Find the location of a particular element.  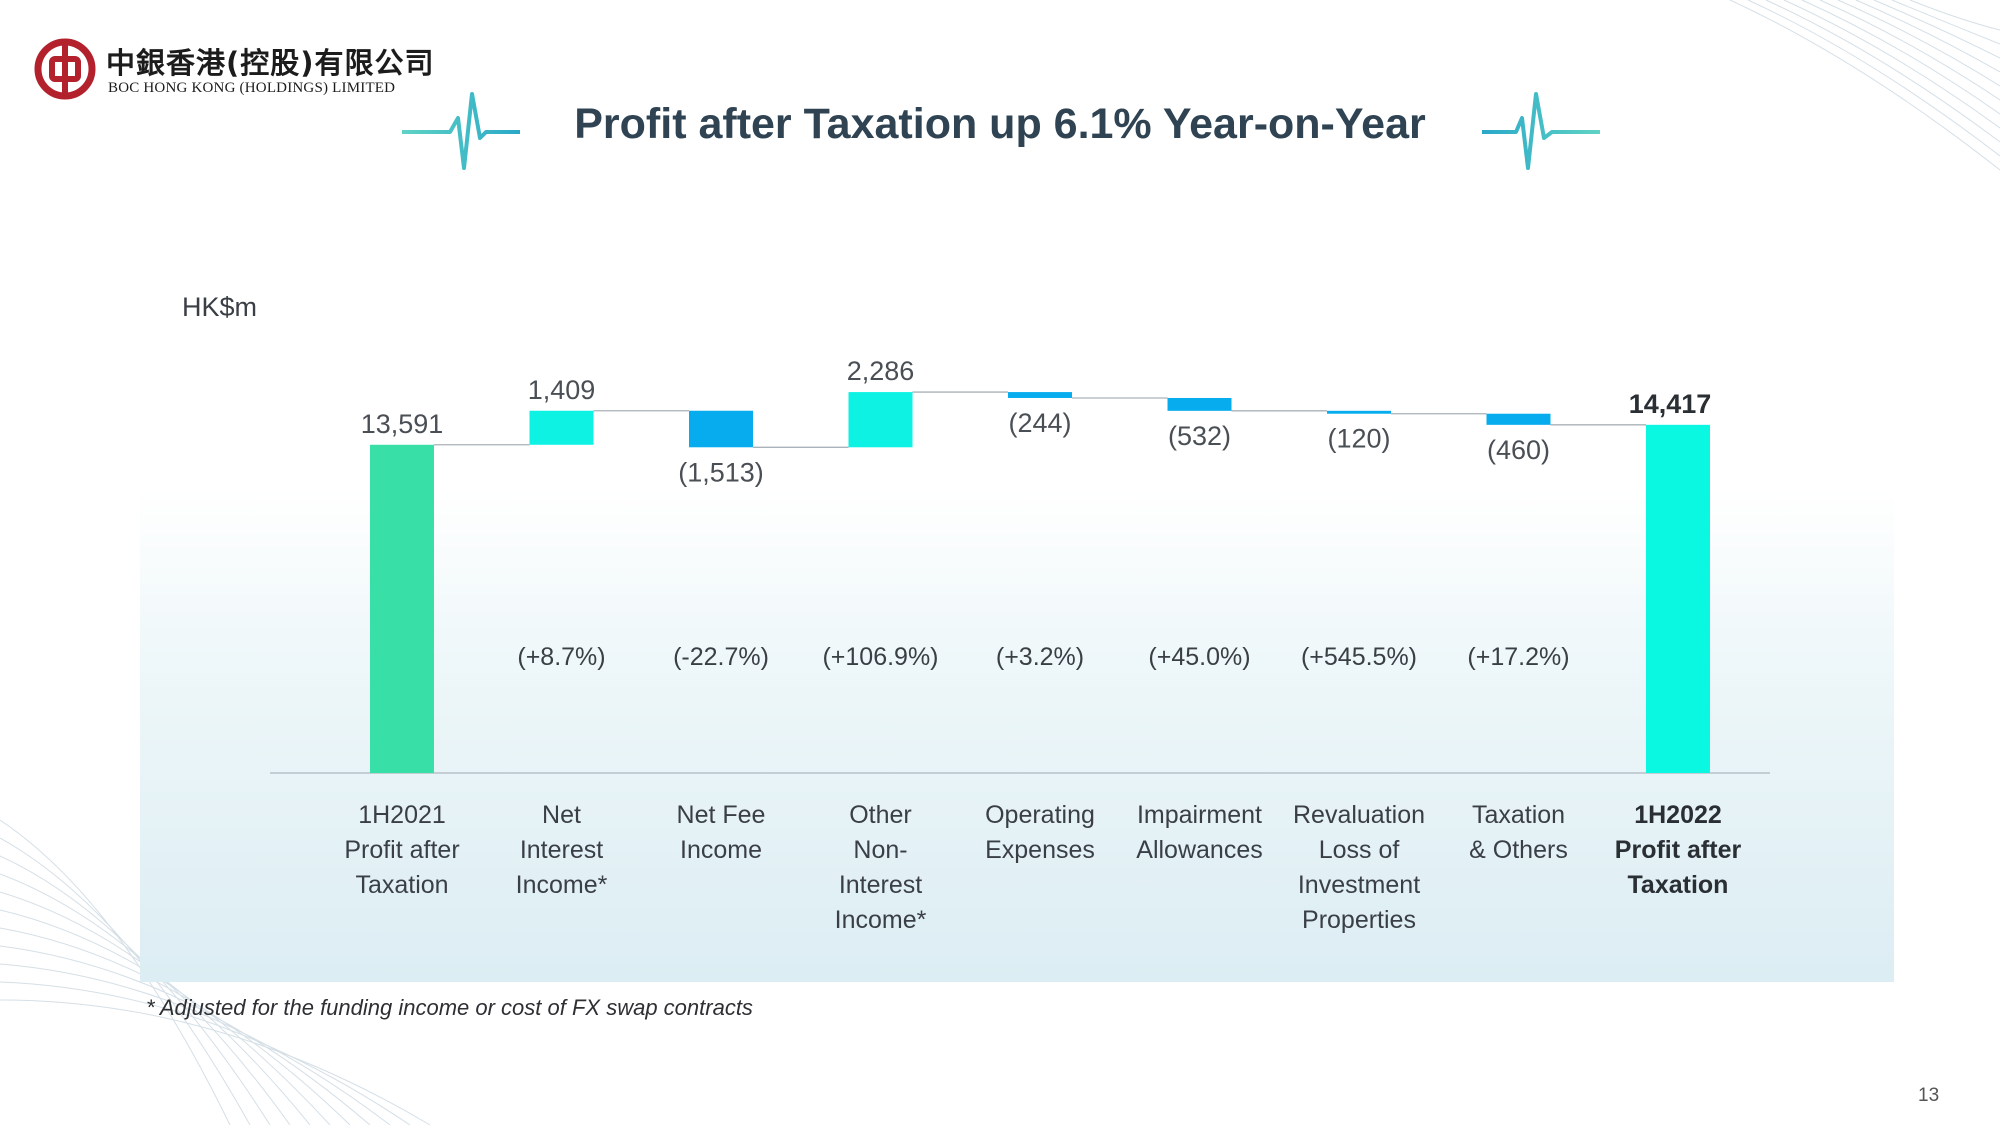

value-label-4: (244) is located at coordinates (1039, 423).